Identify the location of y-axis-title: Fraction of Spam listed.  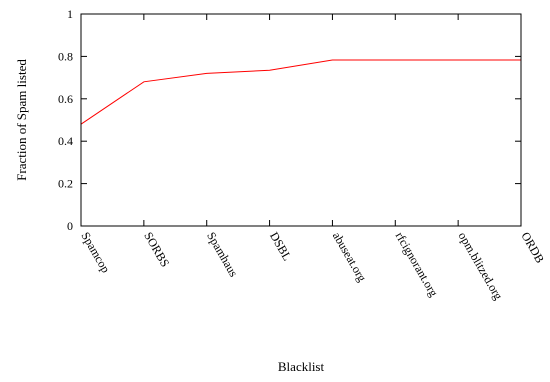
(21, 120).